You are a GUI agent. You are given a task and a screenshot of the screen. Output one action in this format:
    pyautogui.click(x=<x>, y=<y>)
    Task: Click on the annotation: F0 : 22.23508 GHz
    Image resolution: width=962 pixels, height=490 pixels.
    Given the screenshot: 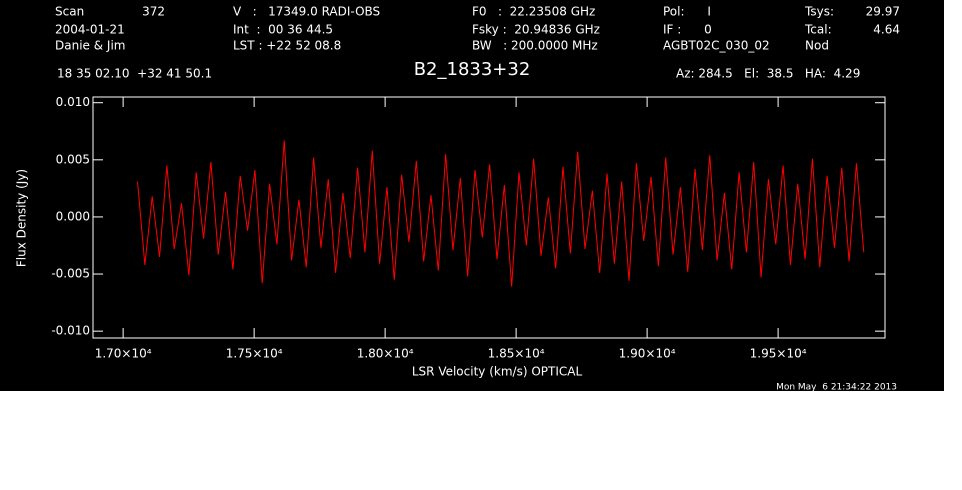 What is the action you would take?
    pyautogui.click(x=533, y=12)
    